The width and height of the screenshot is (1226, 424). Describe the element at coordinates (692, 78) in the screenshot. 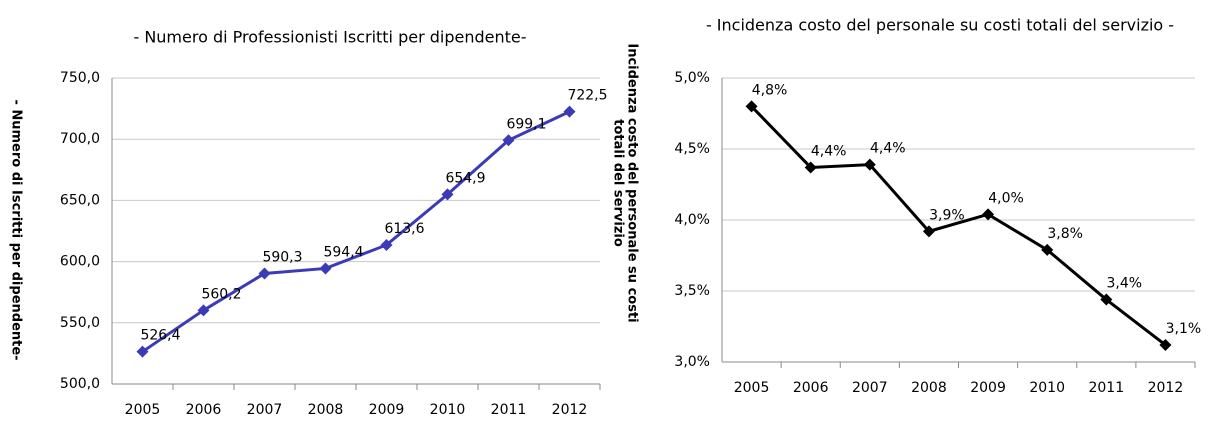

I see `y-tick-label: 5,0%` at that location.